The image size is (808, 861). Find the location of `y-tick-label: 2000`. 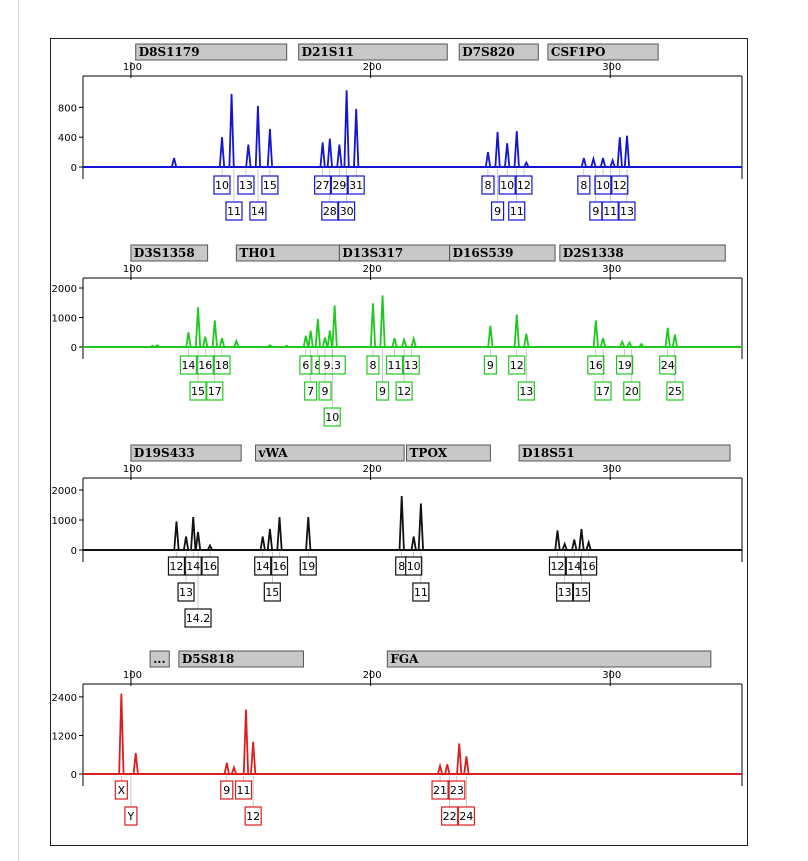

y-tick-label: 2000 is located at coordinates (64, 491).